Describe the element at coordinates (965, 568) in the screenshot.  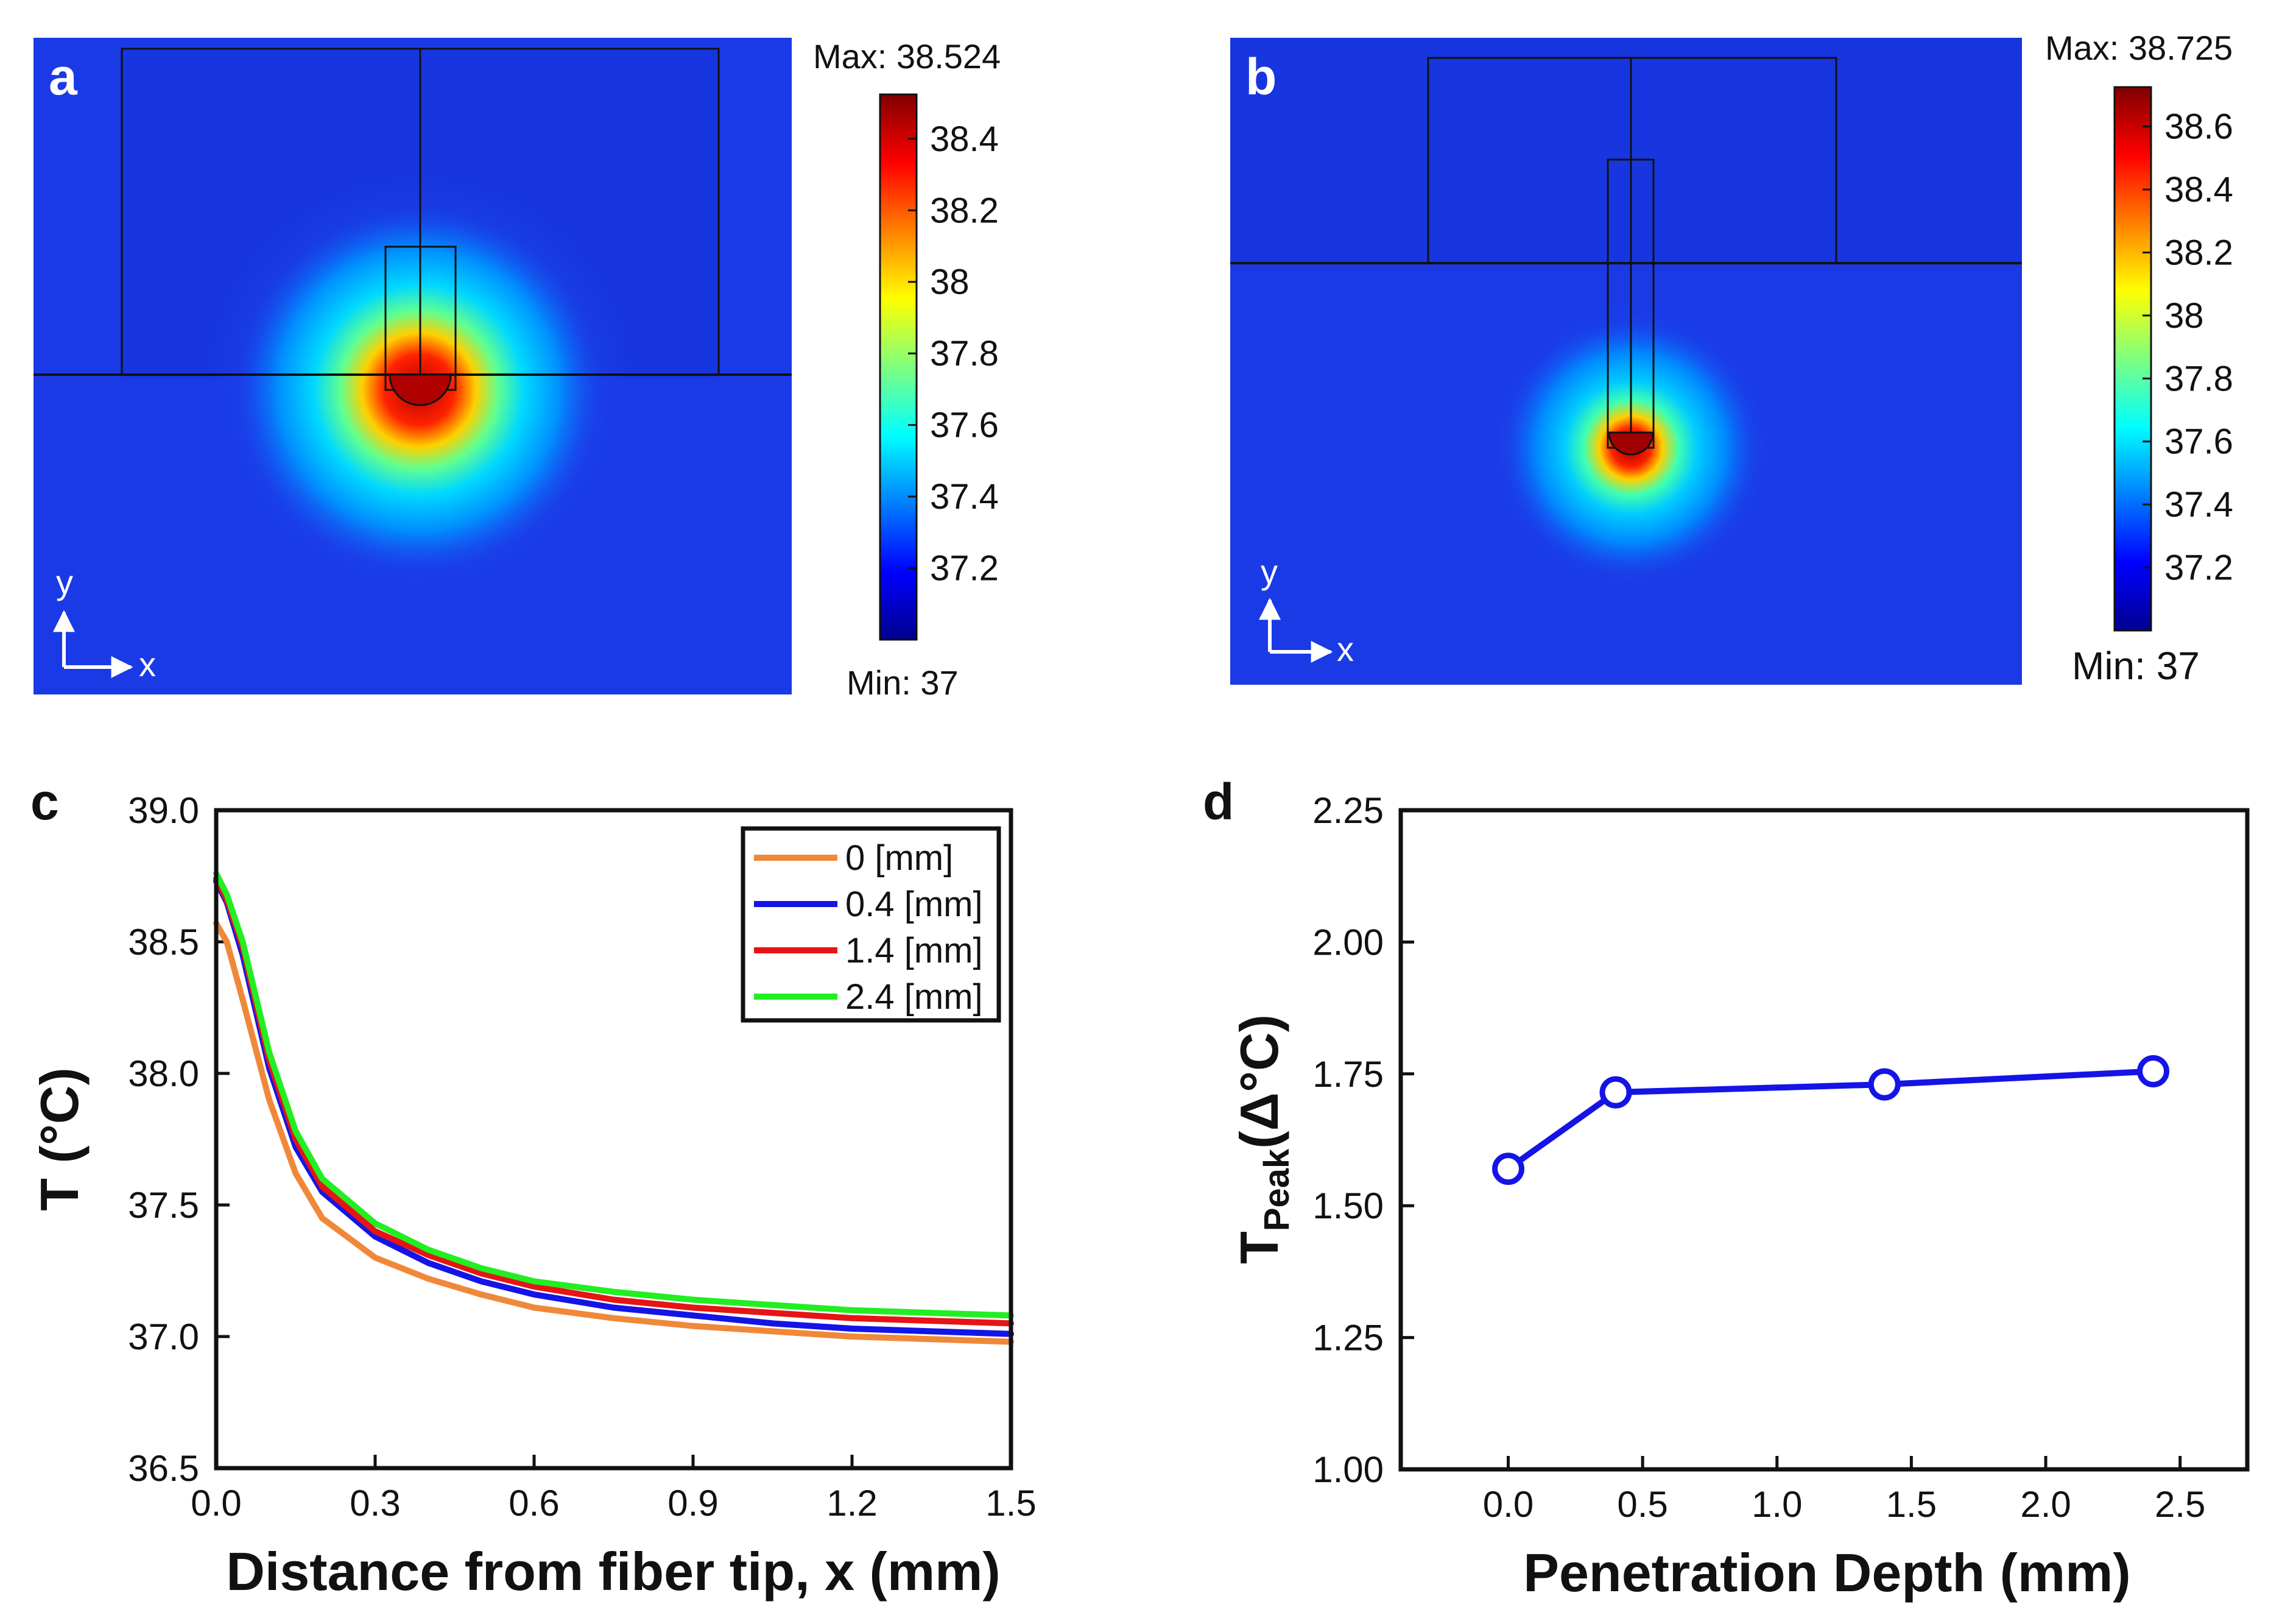
I see `colorbar-a-tick-label: 37.2` at that location.